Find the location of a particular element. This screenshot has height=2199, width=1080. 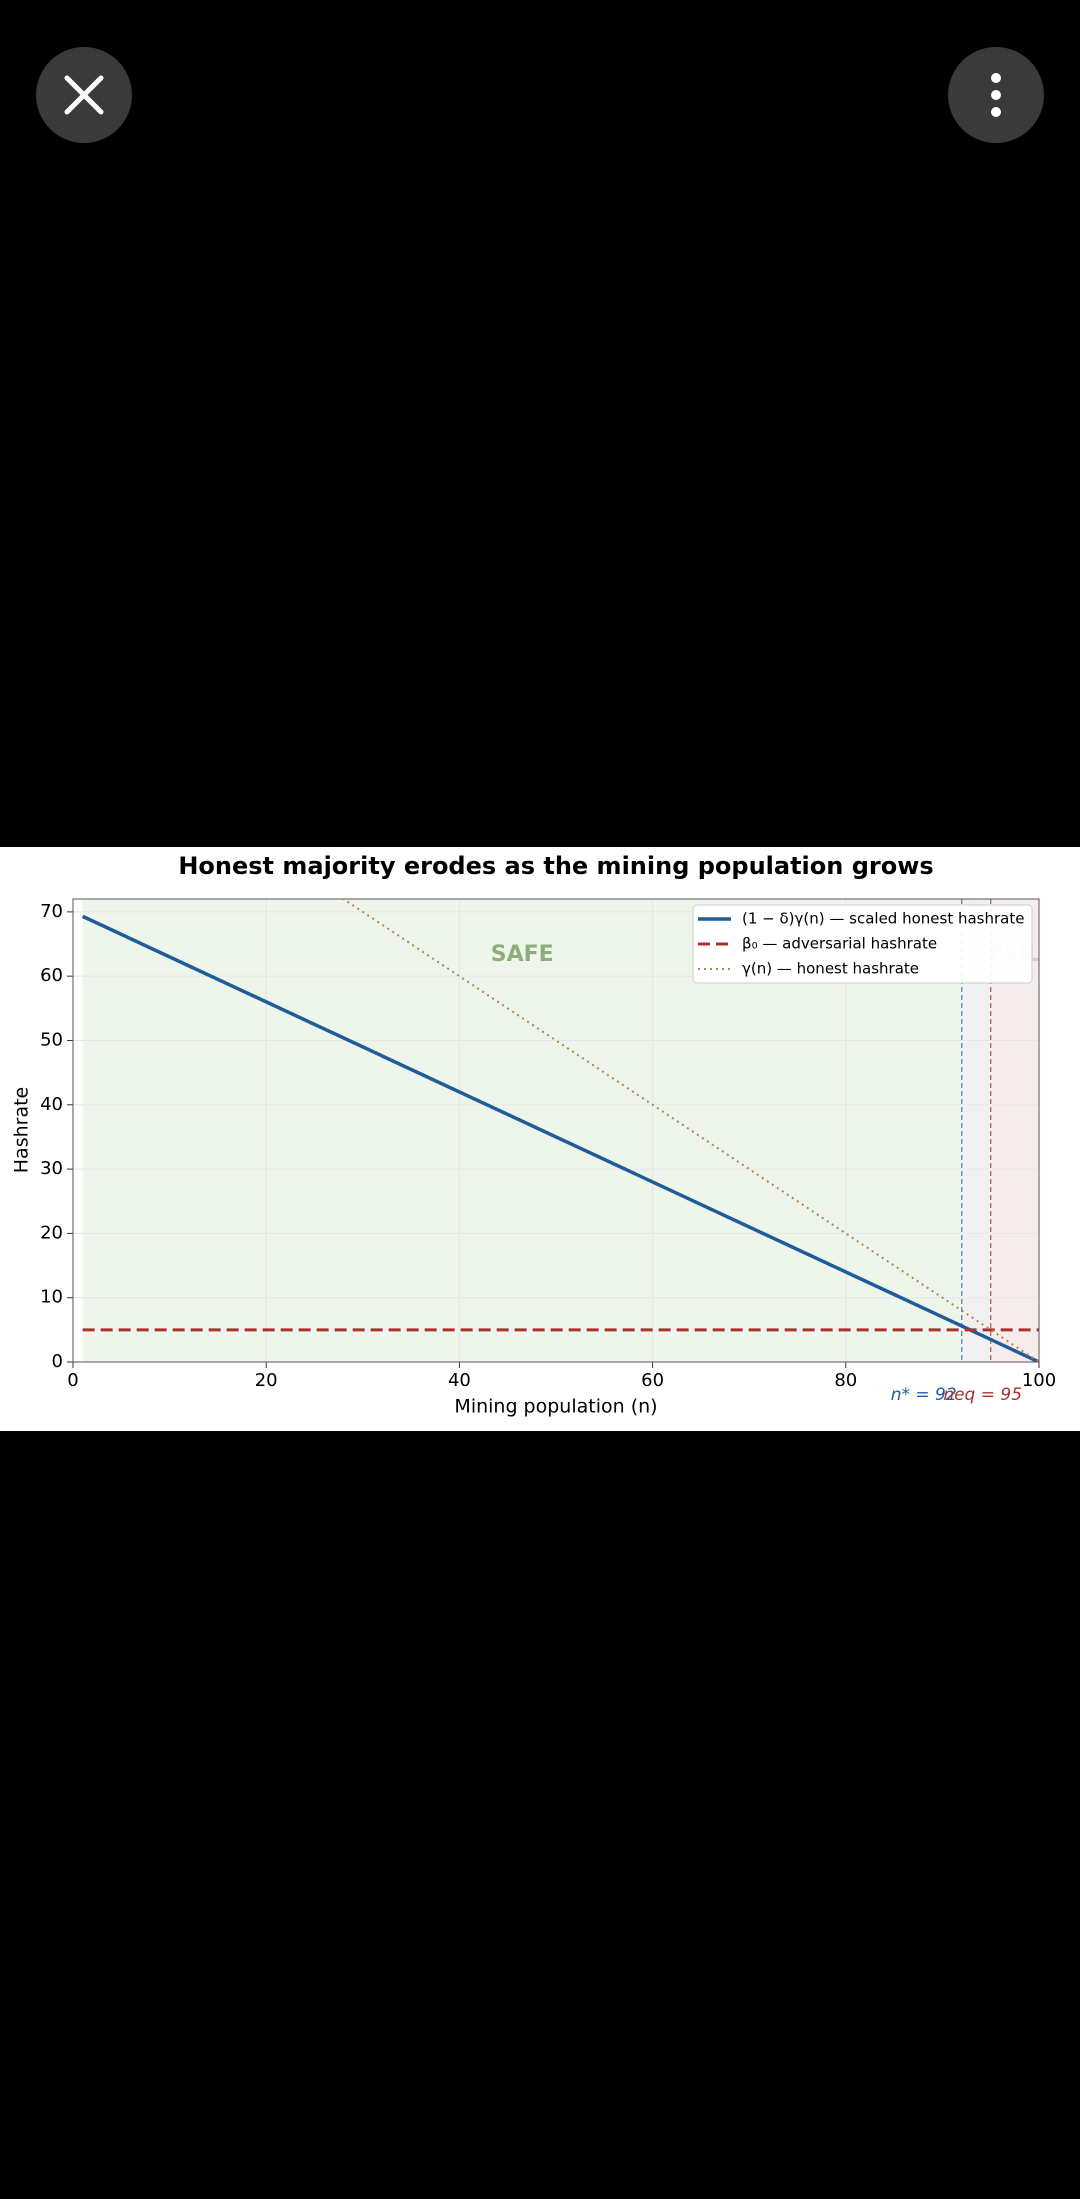

close-icon is located at coordinates (84, 95).